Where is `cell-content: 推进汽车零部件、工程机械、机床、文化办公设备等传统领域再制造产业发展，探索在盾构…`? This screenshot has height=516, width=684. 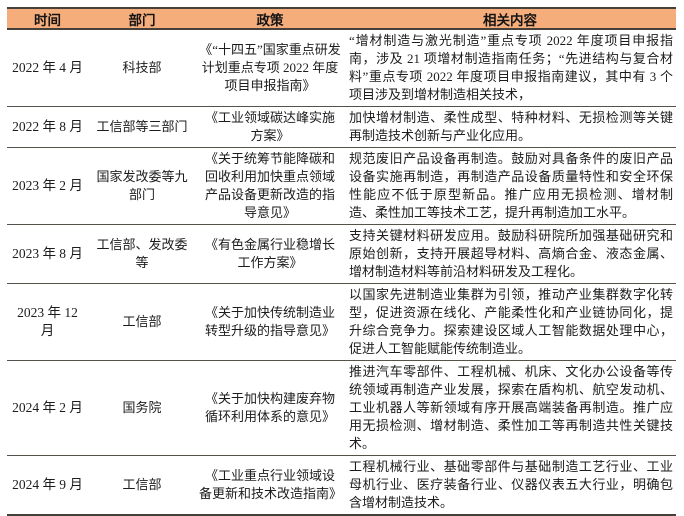 cell-content: 推进汽车零部件、工程机械、机床、文化办公设备等传统领域再制造产业发展，探索在盾构… is located at coordinates (510, 408).